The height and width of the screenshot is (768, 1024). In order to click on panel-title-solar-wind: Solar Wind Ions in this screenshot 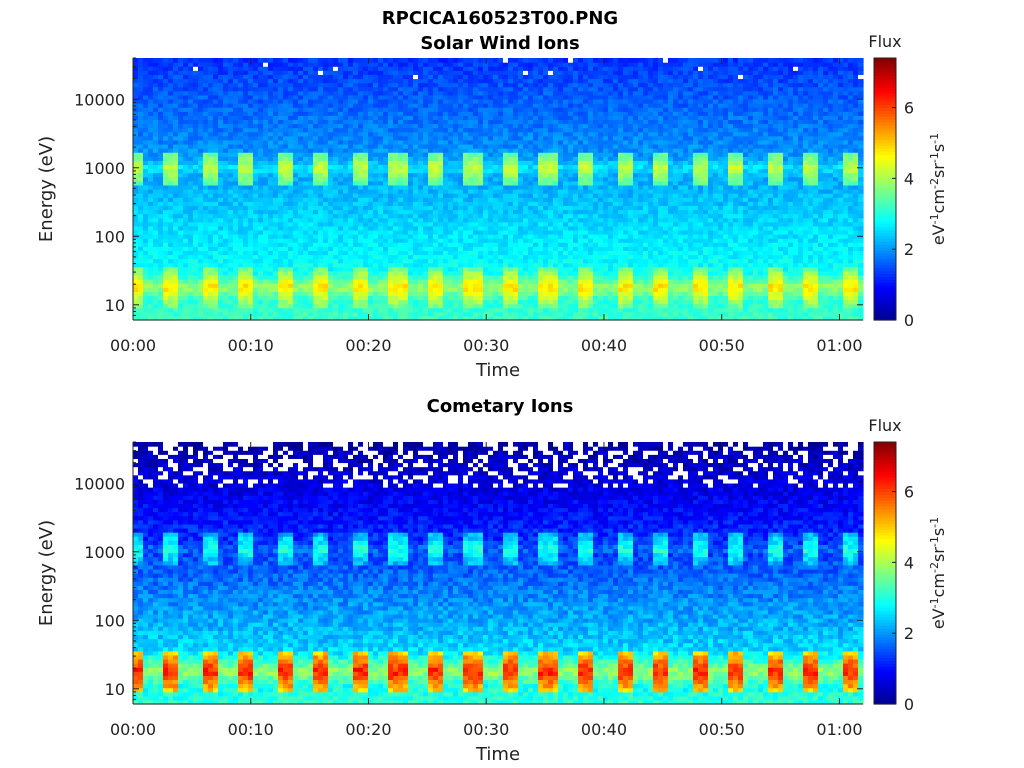, I will do `click(500, 43)`.